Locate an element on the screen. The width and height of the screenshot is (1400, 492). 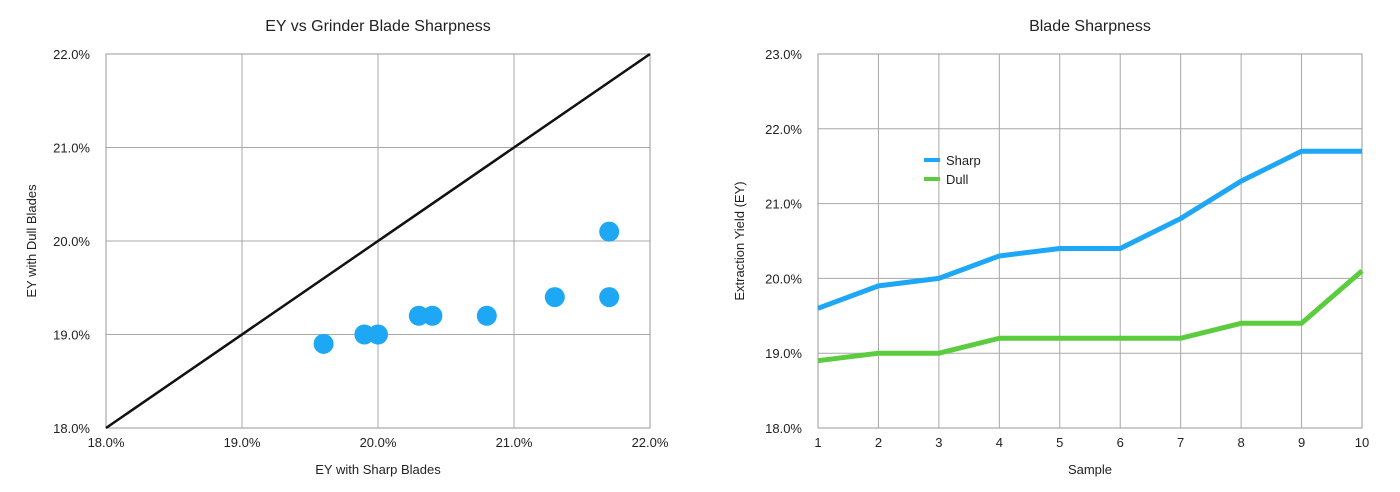
scatter-x-tick-label: 20.0% is located at coordinates (378, 442).